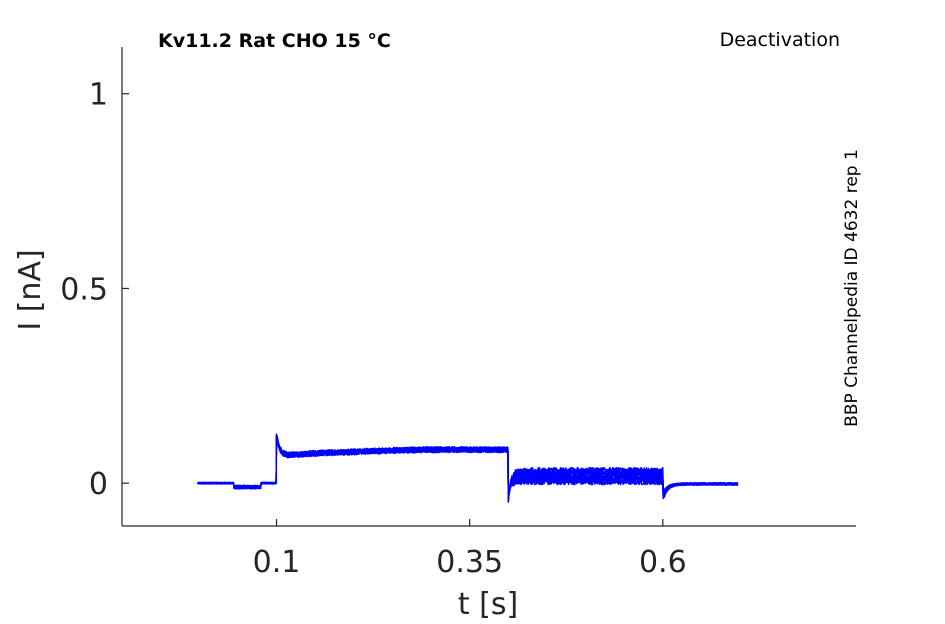 The width and height of the screenshot is (945, 624). What do you see at coordinates (274, 41) in the screenshot?
I see `chart-title: Kv11.2 Rat CHO 15 °C` at bounding box center [274, 41].